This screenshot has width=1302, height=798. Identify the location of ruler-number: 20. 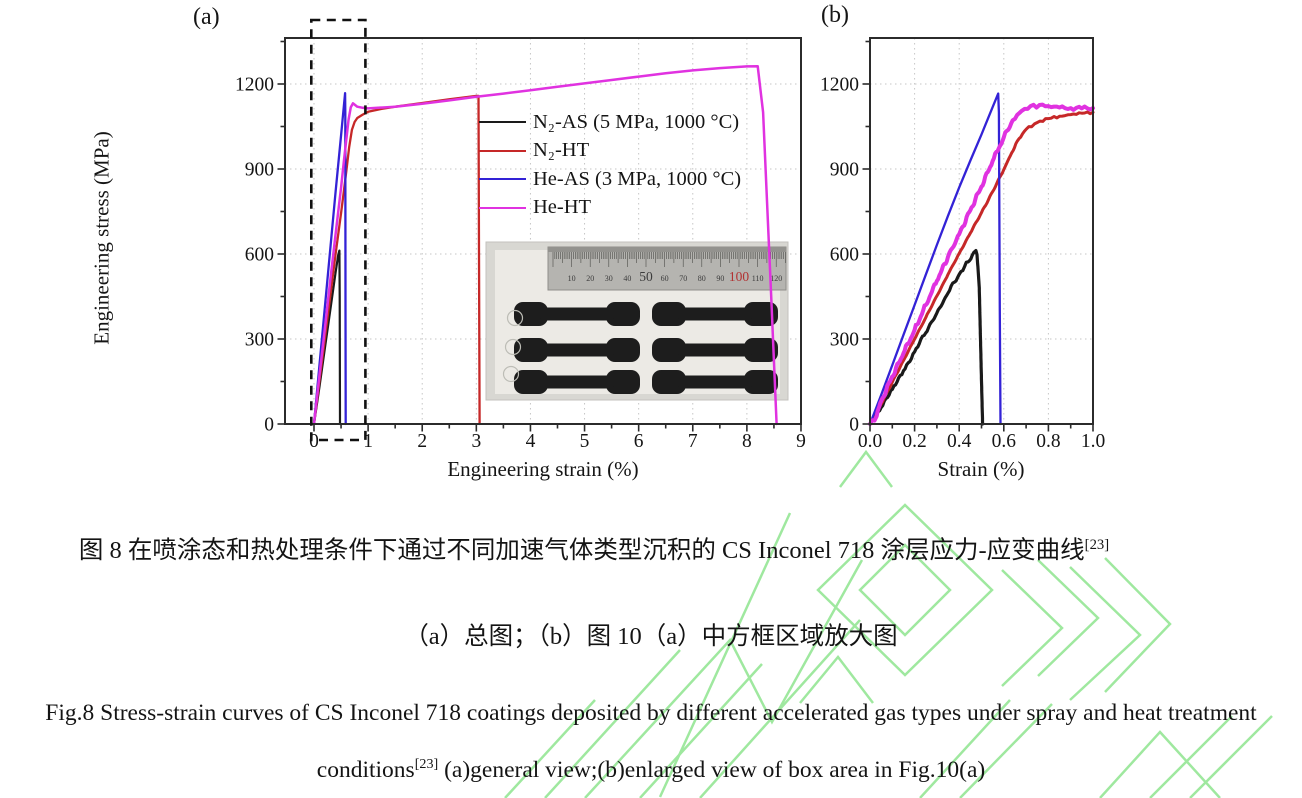
(590, 278).